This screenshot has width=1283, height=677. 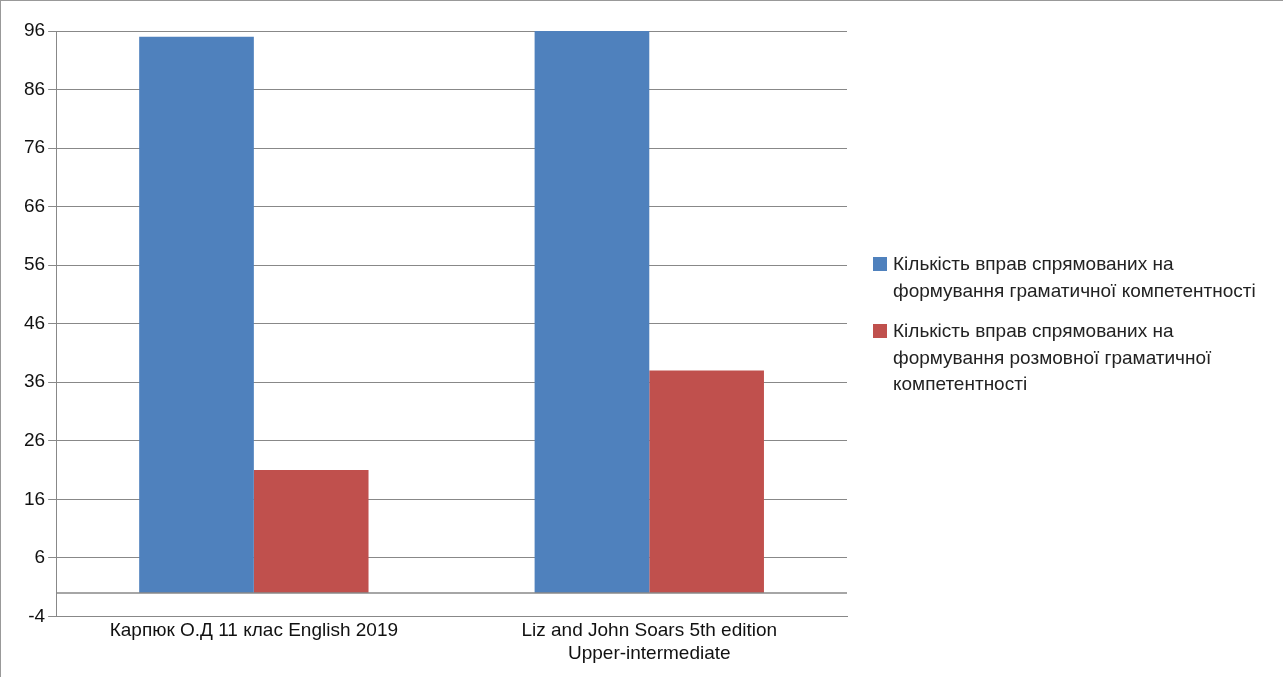 What do you see at coordinates (1053, 358) in the screenshot?
I see `legend-label: Кількість вправ спрямованих на формування розмовної граматичної компетентності` at bounding box center [1053, 358].